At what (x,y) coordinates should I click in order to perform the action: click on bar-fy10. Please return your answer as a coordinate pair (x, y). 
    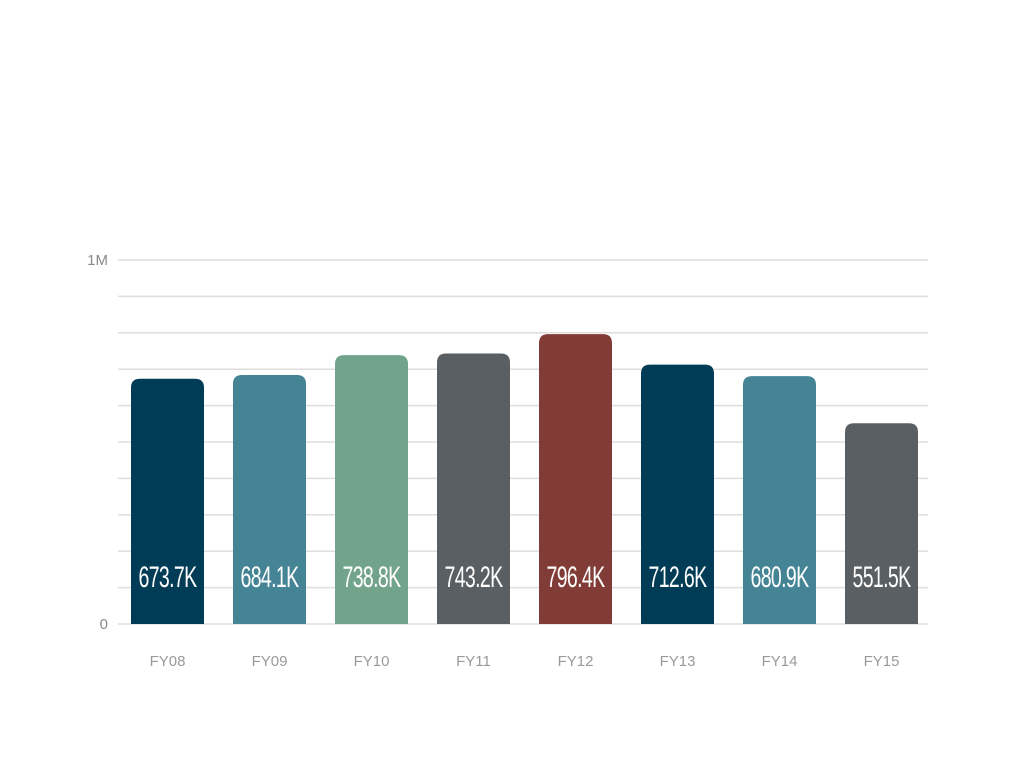
    Looking at the image, I should click on (371, 489).